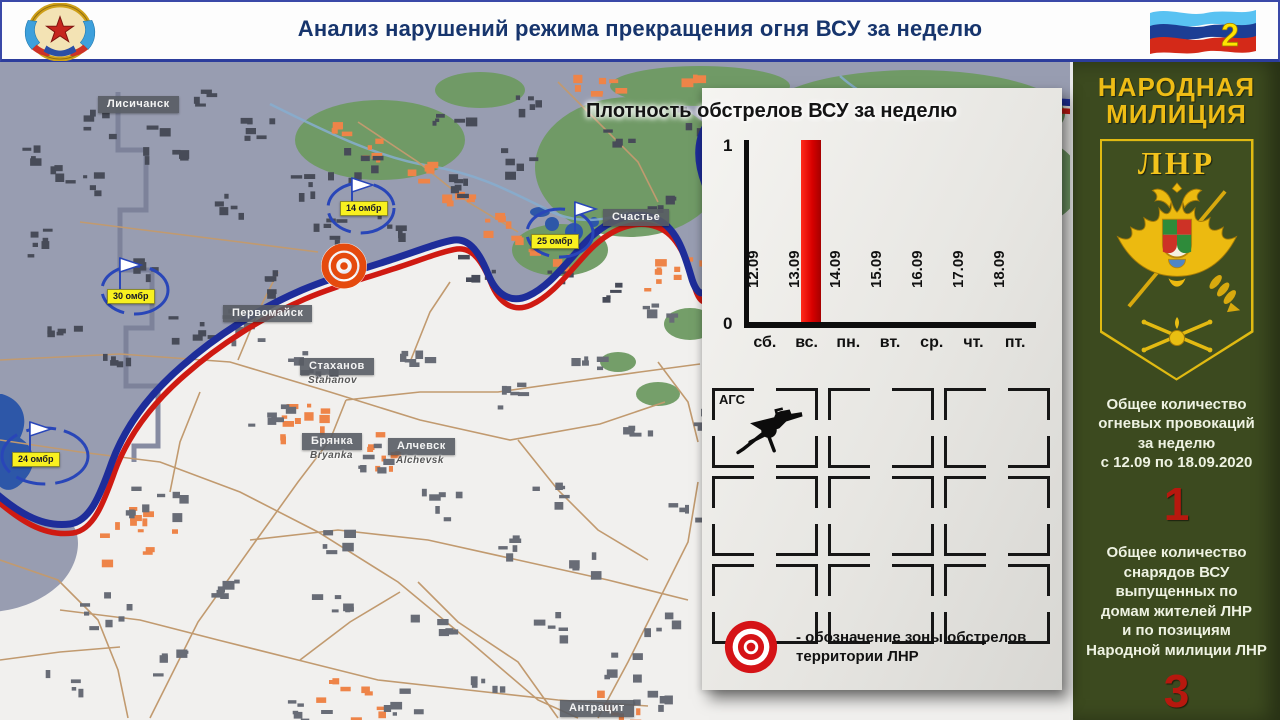  Describe the element at coordinates (1176, 163) in the screenshot. I see `crest-label: ЛНР` at that location.